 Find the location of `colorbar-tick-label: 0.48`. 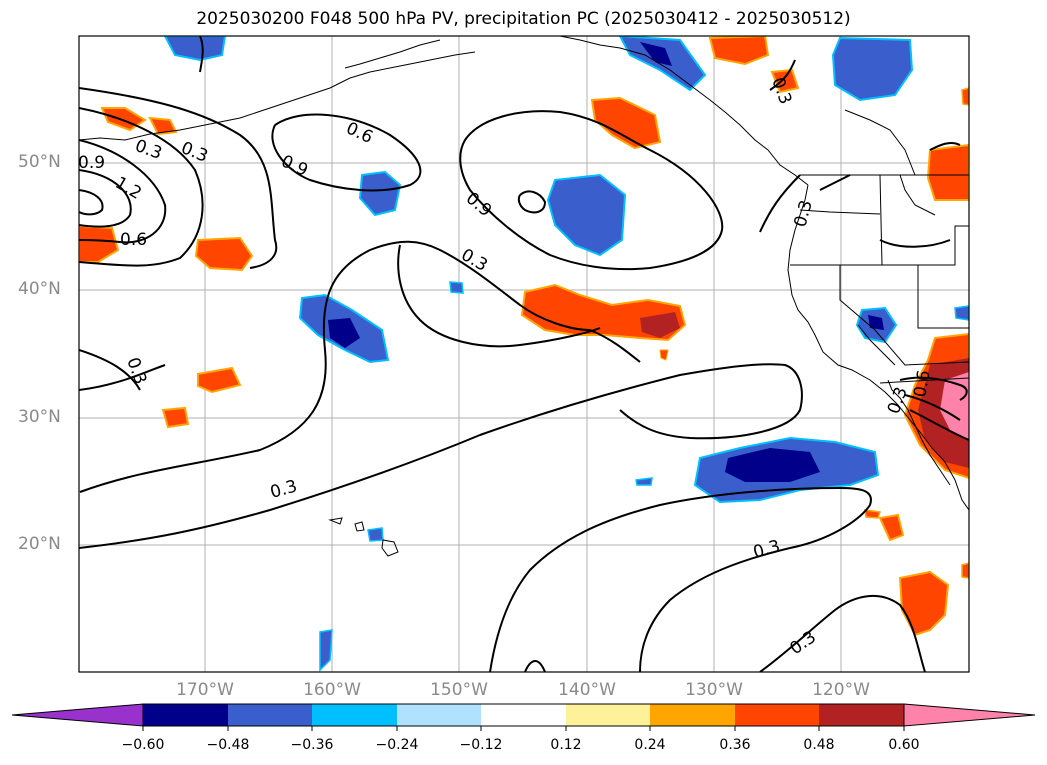

colorbar-tick-label: 0.48 is located at coordinates (819, 745).